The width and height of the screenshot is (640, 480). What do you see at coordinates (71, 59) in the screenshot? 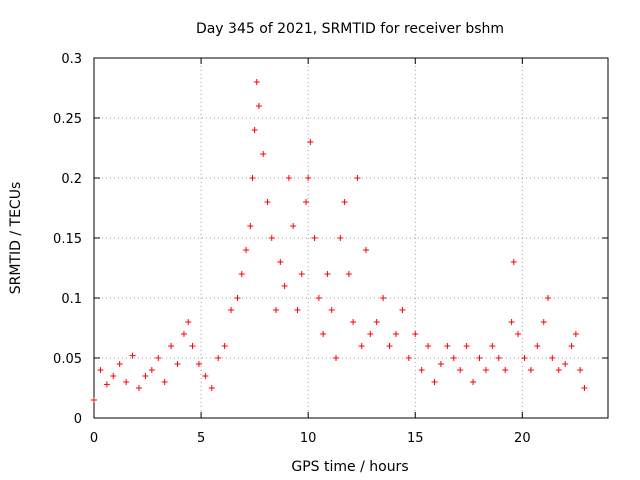
I see `y-tick-label: 0.3` at bounding box center [71, 59].